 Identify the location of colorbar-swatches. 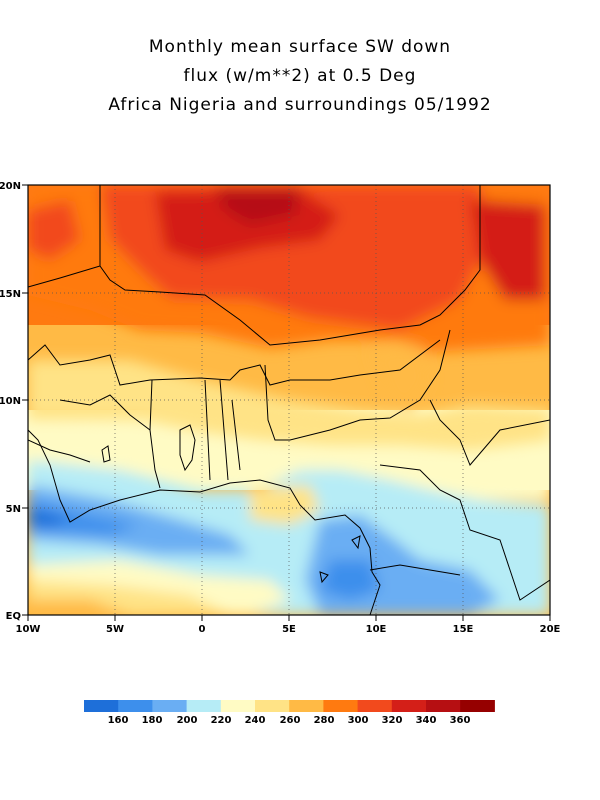
(289, 706).